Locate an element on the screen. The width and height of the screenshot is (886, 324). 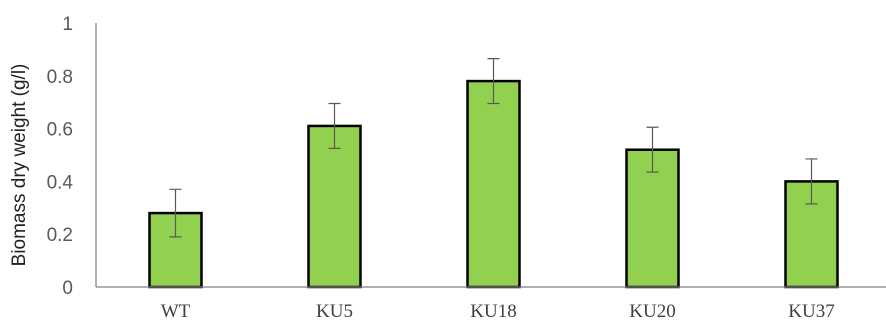
x-tick-label-ku37: KU37 is located at coordinates (811, 311).